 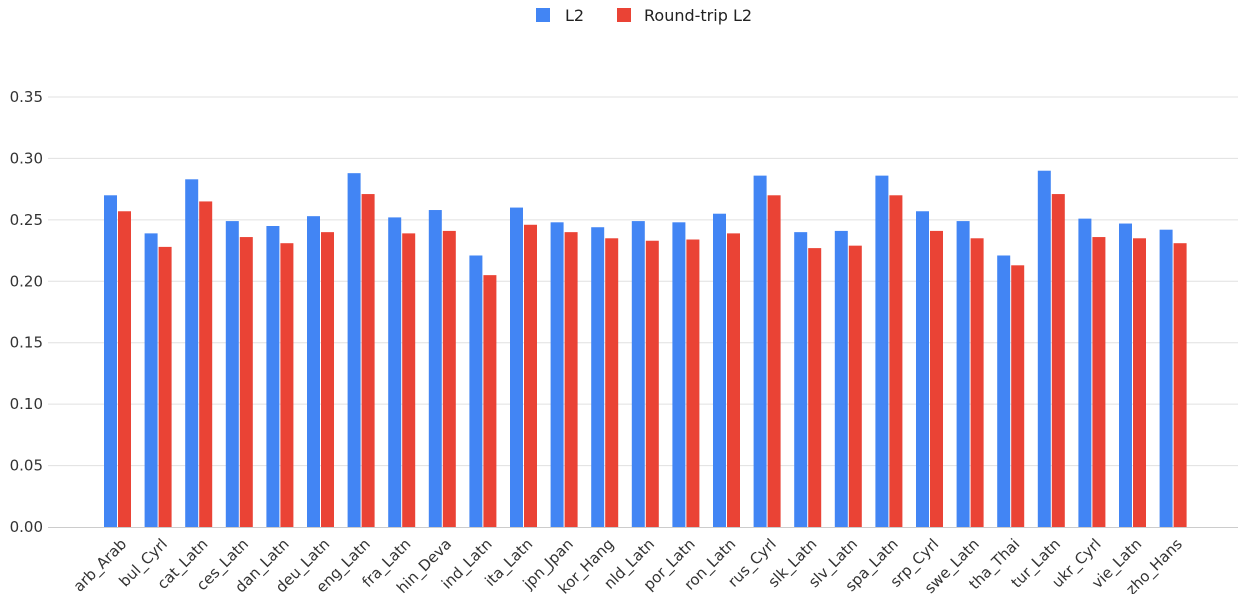 I want to click on bar-round-trip-l2-jpn-jpan, so click(x=571, y=379).